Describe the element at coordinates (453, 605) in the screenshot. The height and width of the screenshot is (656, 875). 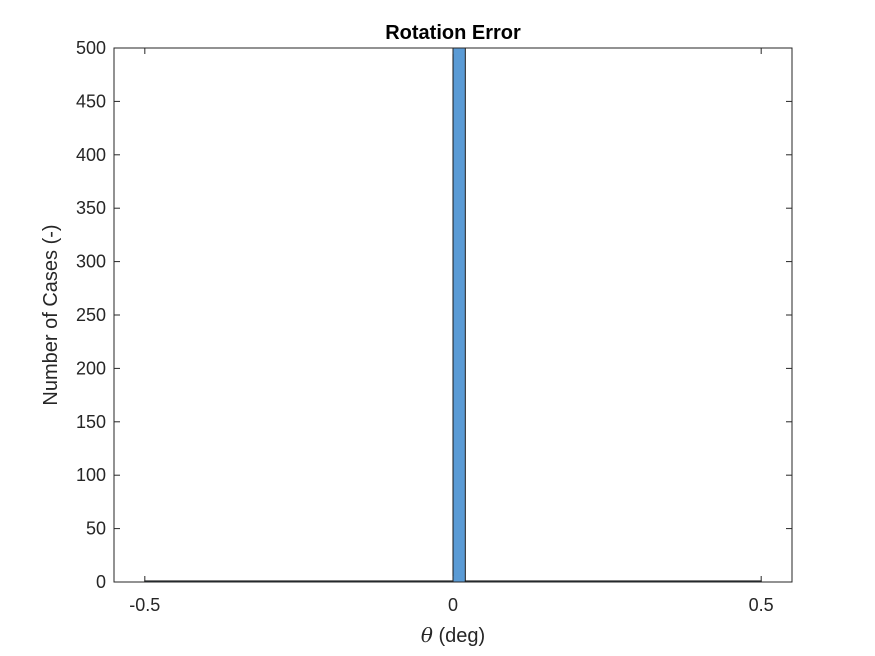
I see `x-tick-label: 0` at that location.